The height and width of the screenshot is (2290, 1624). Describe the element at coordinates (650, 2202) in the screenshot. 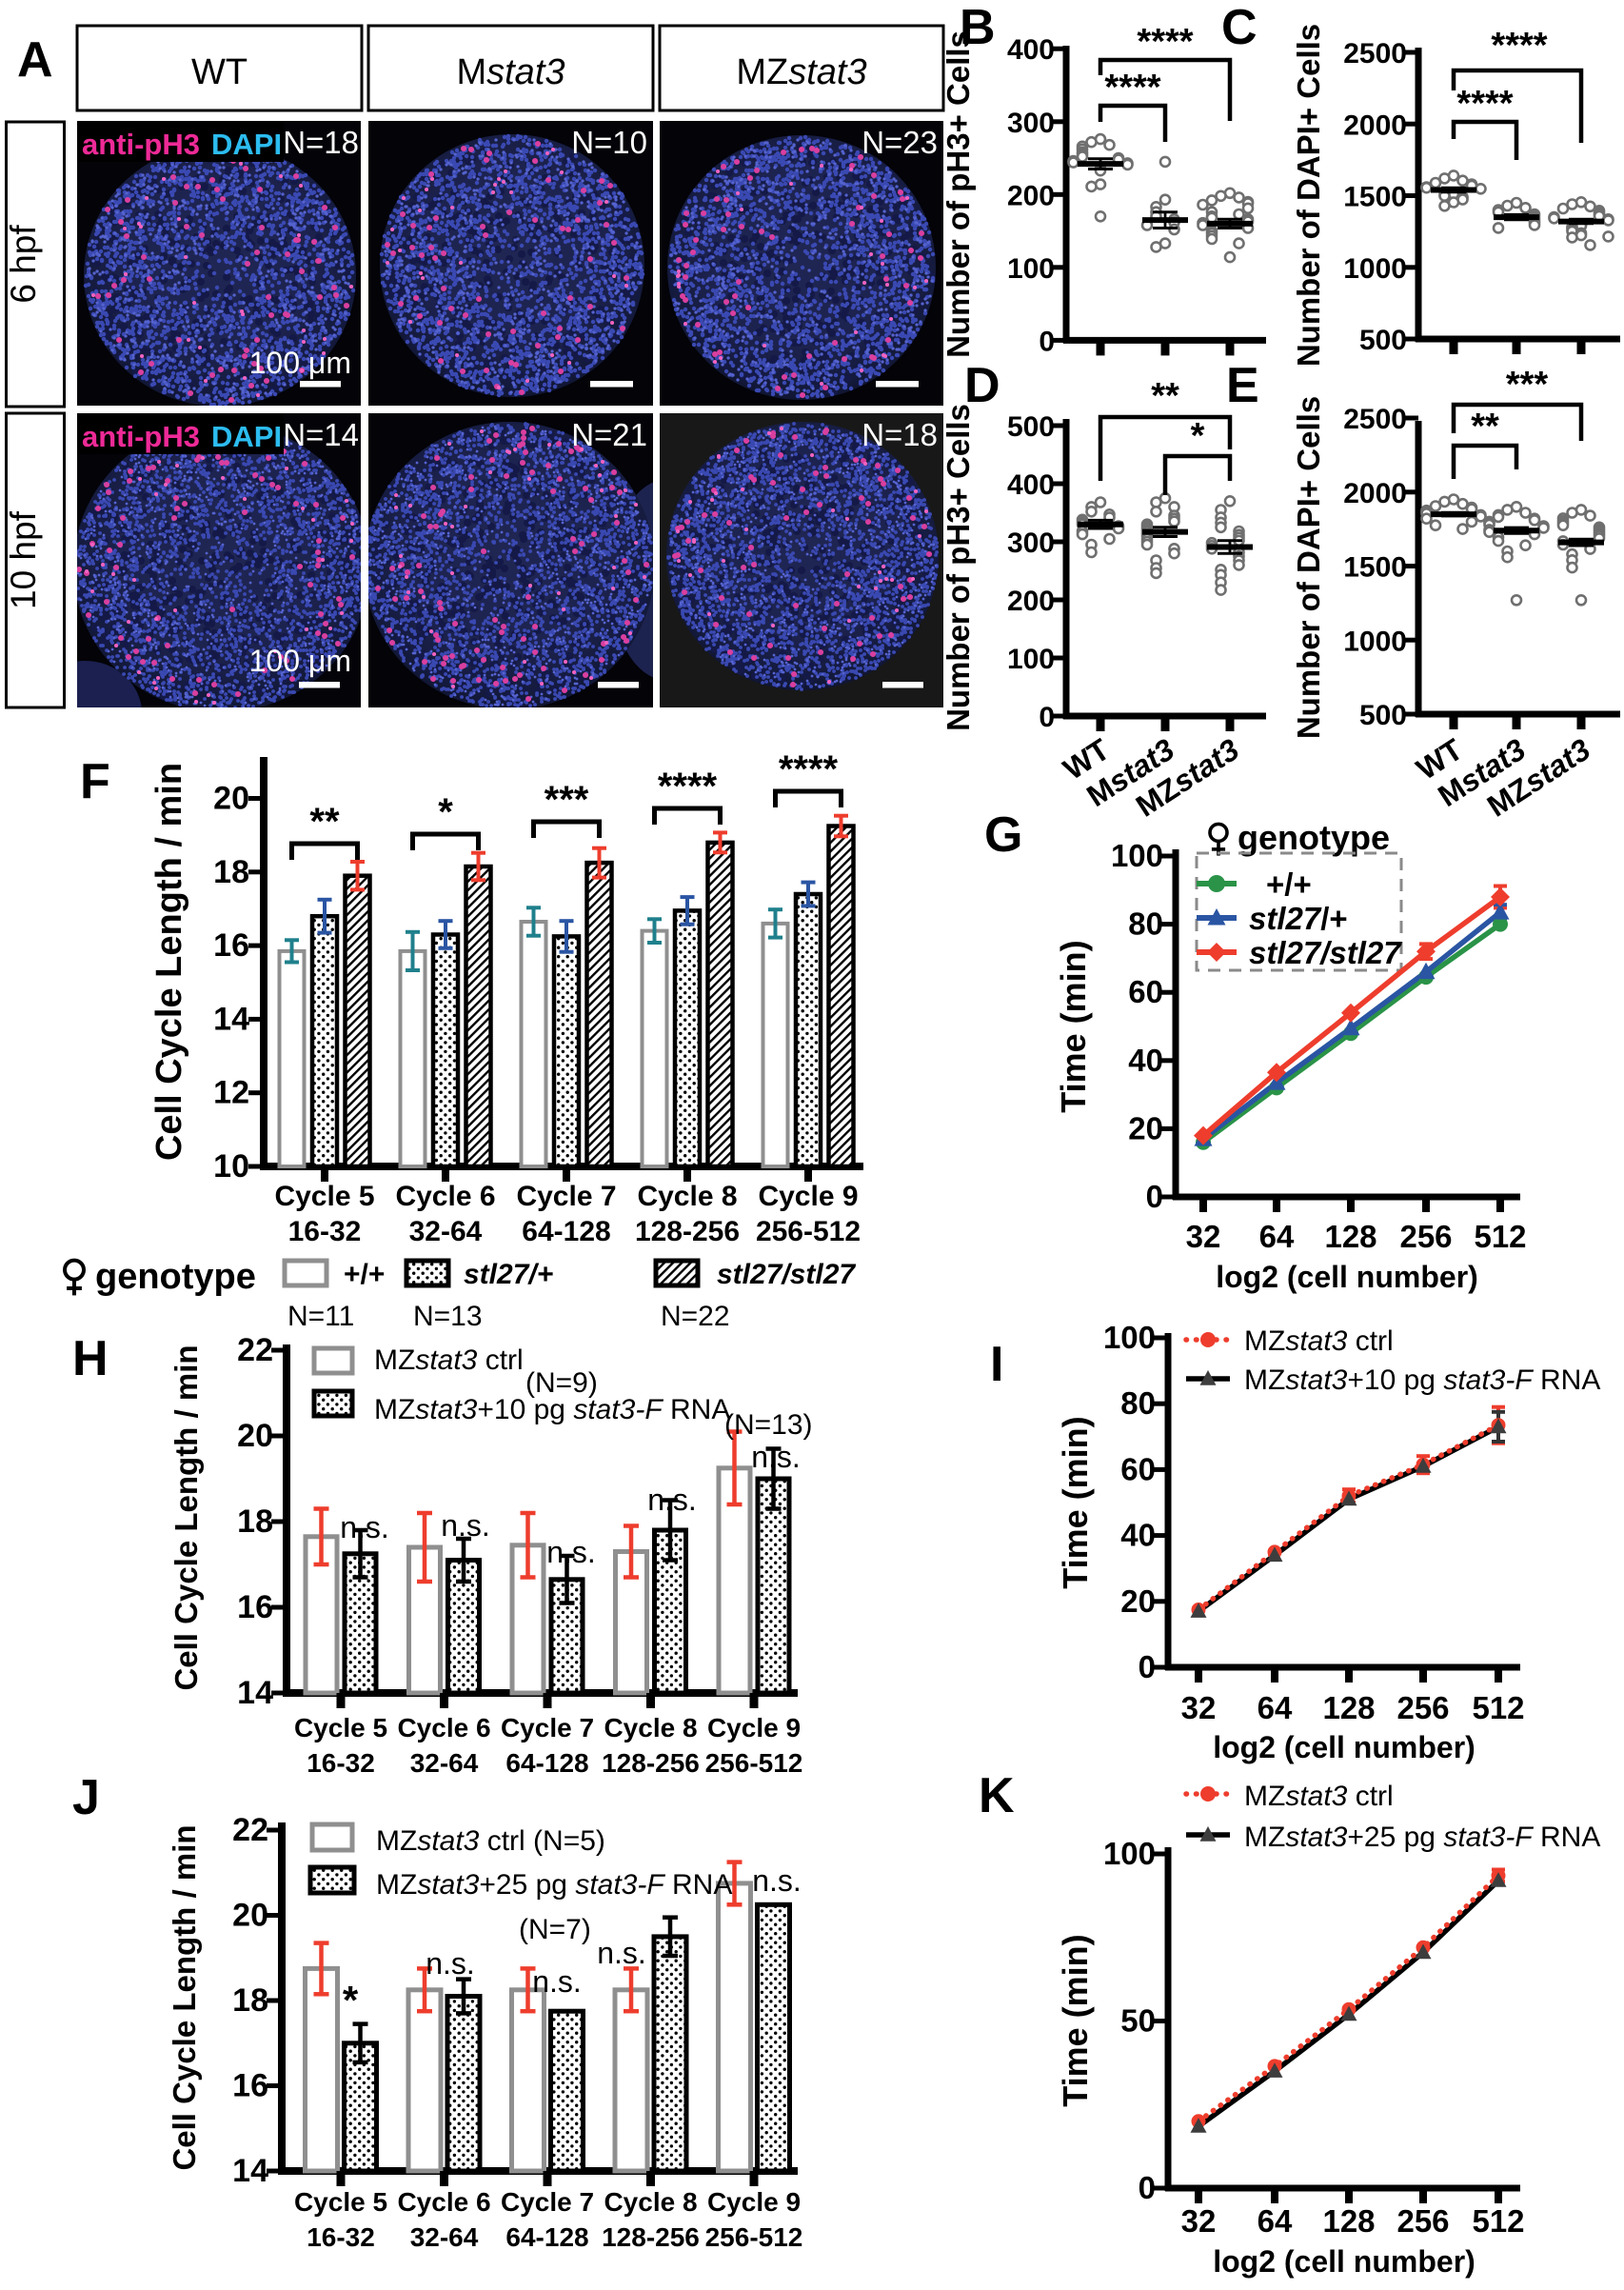

I see `svg-text: Cycle 8` at that location.